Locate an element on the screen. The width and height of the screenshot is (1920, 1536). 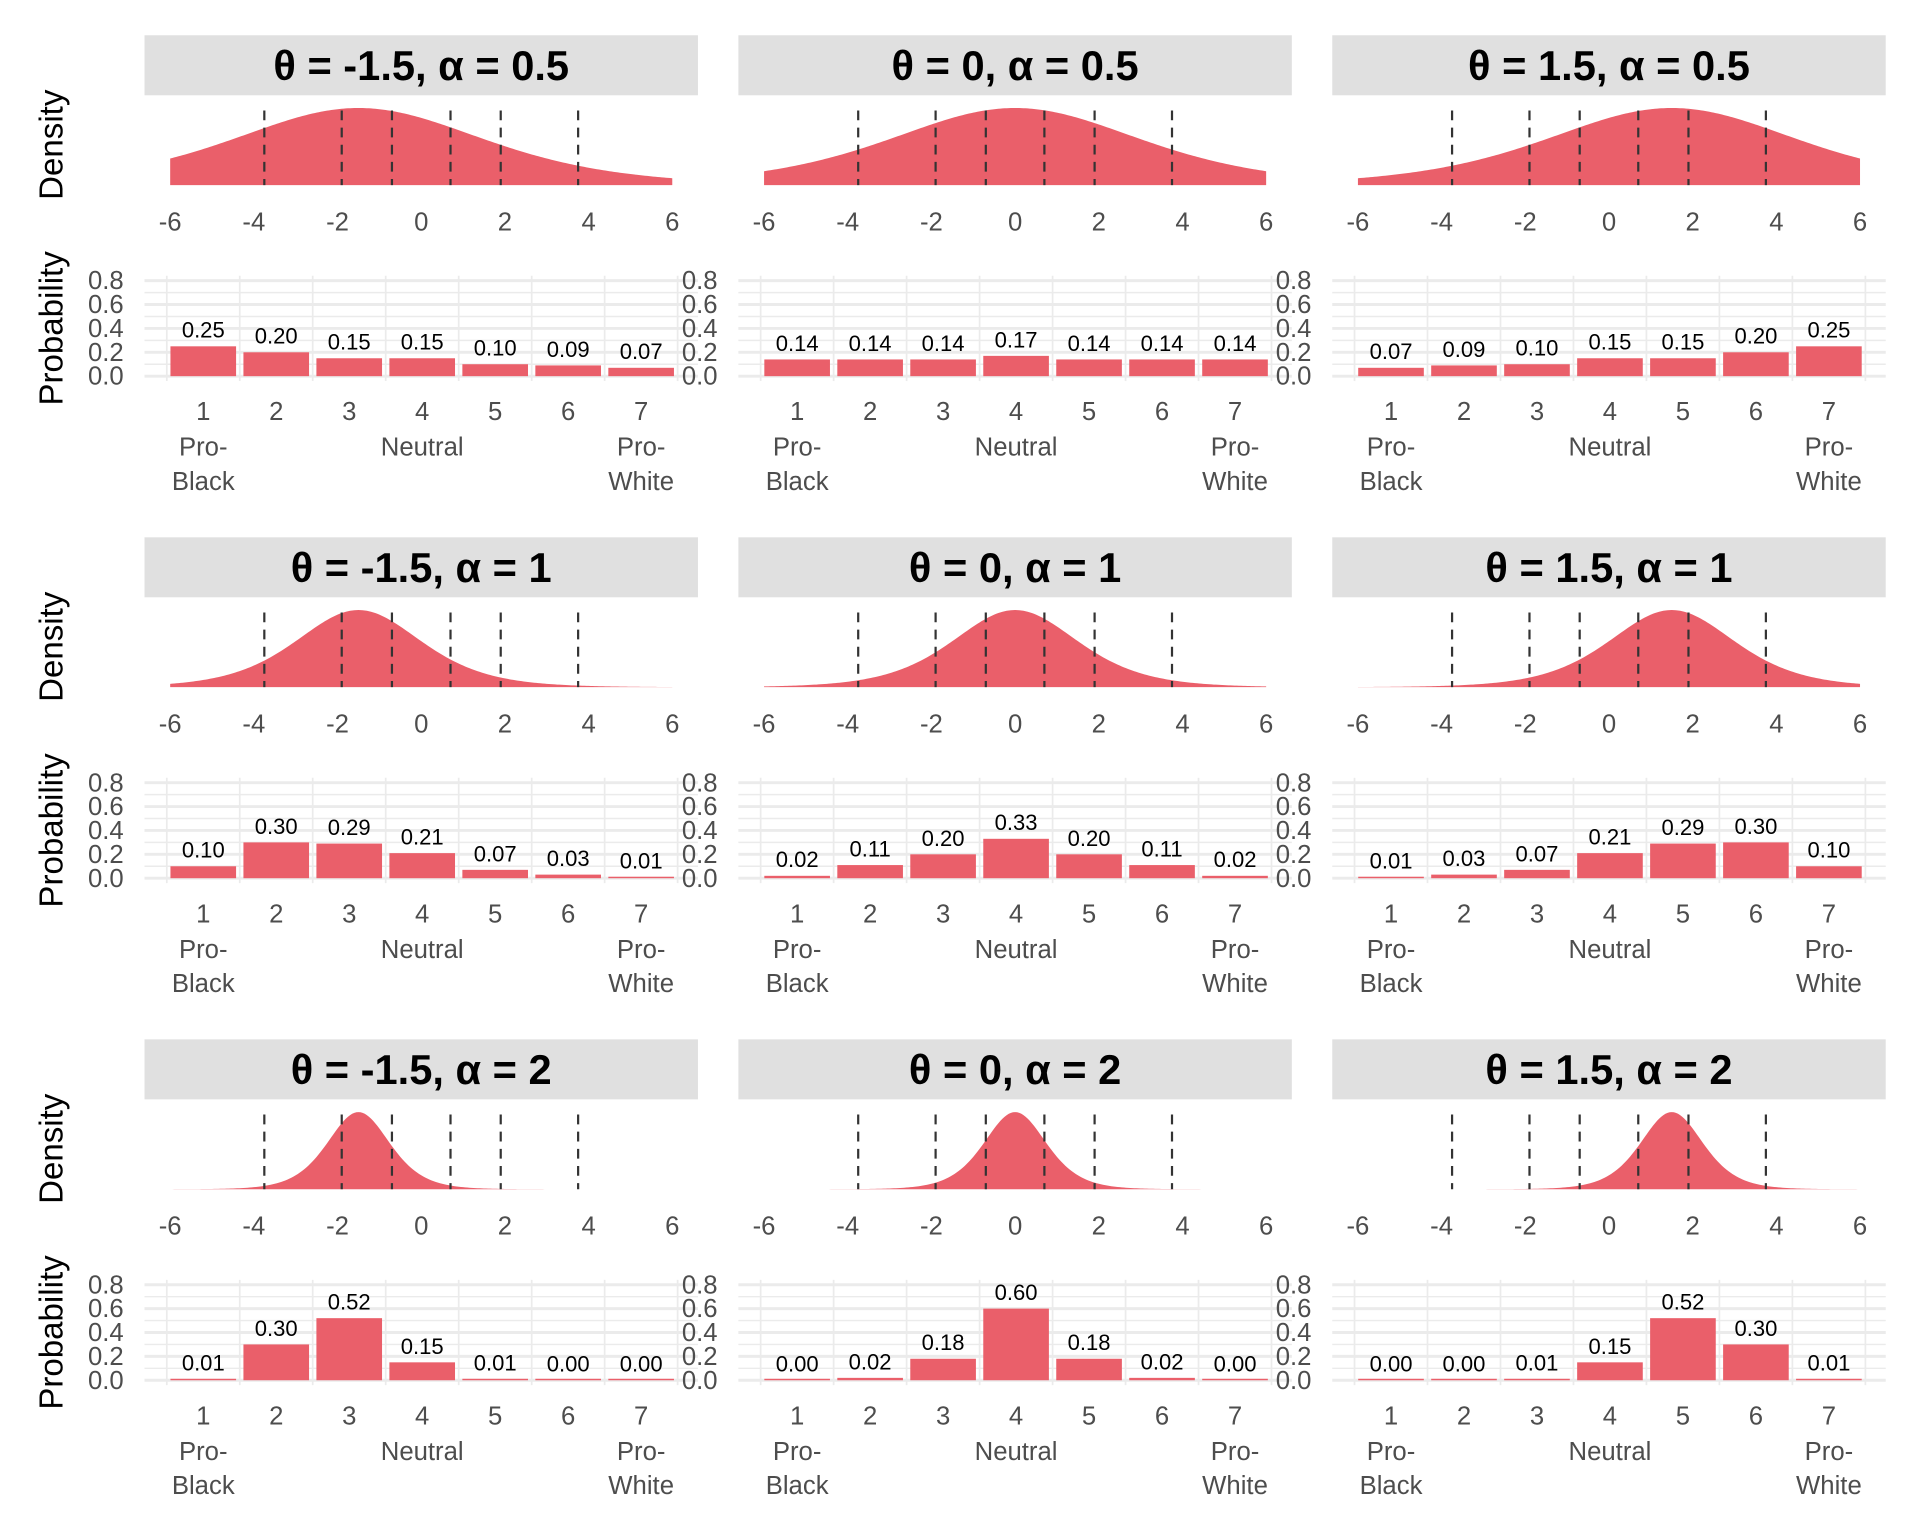
bar-value-label: 0.17 is located at coordinates (1016, 339).